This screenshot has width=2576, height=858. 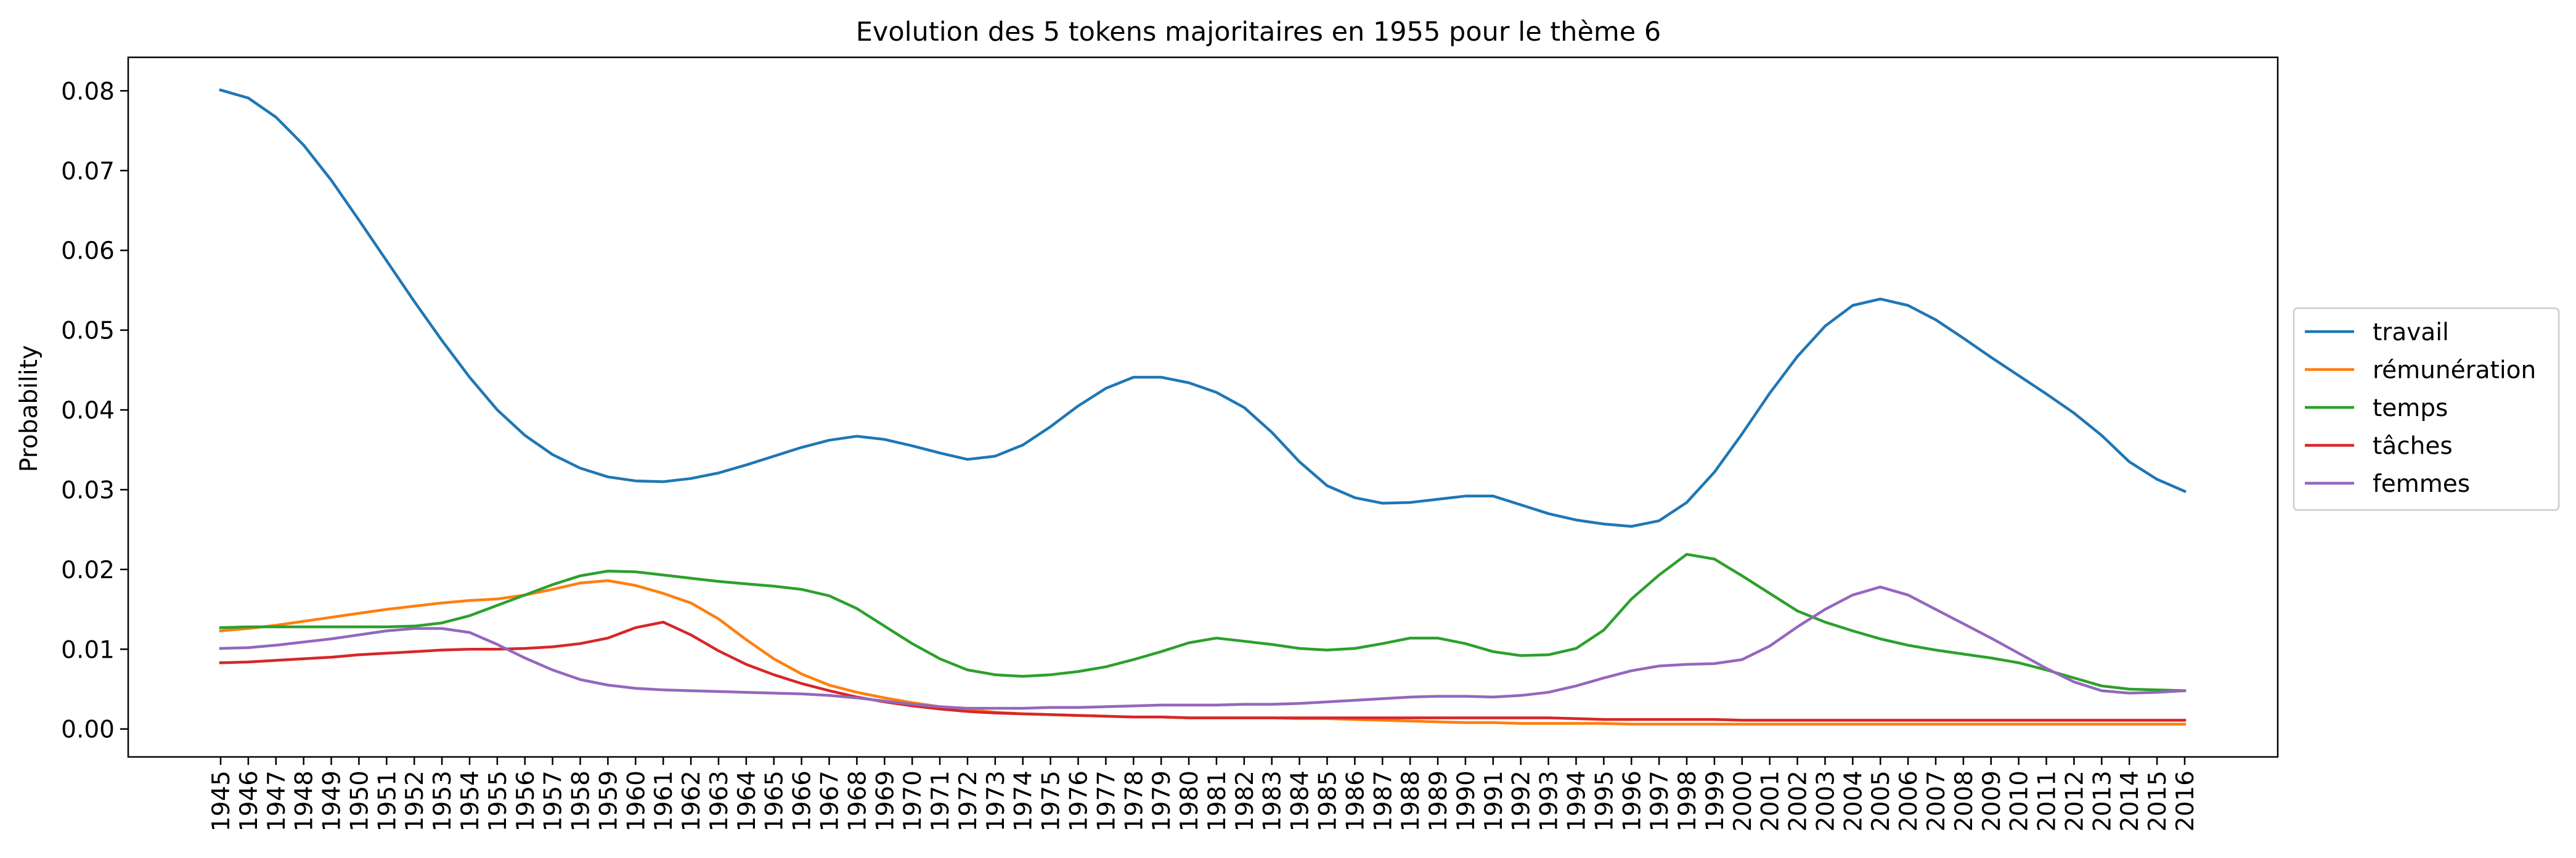 What do you see at coordinates (554, 800) in the screenshot?
I see `x-tick-label: 1957` at bounding box center [554, 800].